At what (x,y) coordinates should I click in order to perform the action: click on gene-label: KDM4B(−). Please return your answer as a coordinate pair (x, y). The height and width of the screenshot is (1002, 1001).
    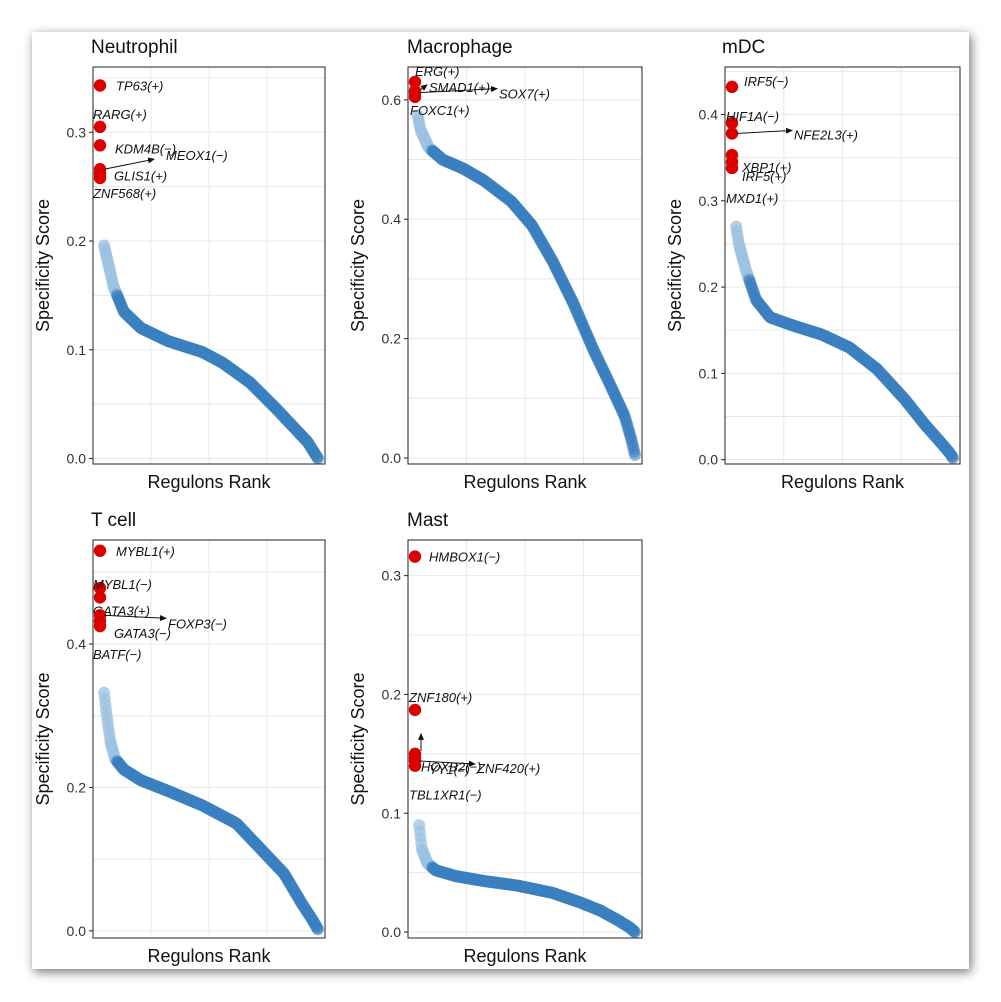
    Looking at the image, I should click on (145, 148).